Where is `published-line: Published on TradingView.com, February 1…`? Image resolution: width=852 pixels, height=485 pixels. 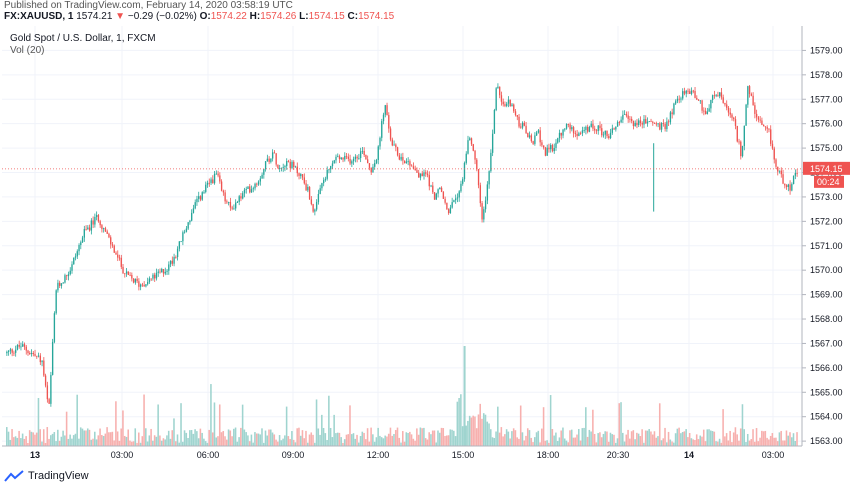
published-line: Published on TradingView.com, February 1… is located at coordinates (148, 5).